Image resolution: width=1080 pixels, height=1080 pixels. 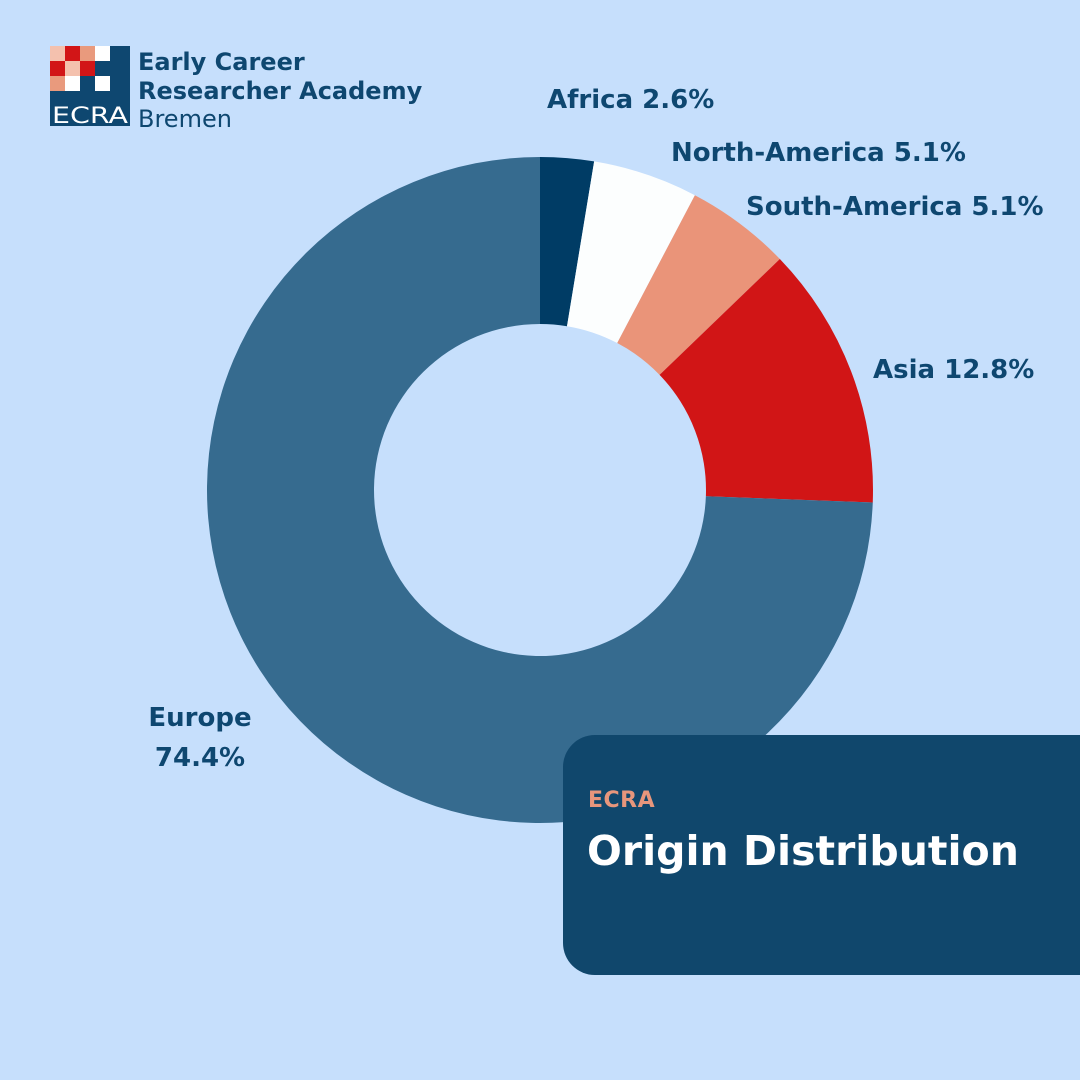 What do you see at coordinates (221, 62) in the screenshot?
I see `logo-line-1: Early Career` at bounding box center [221, 62].